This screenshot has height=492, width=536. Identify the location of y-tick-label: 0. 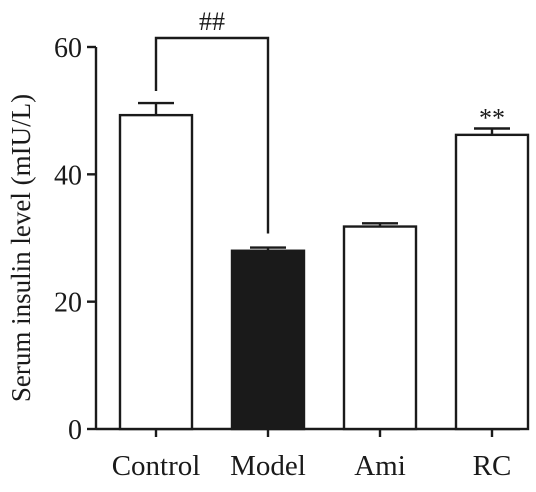
(75, 430).